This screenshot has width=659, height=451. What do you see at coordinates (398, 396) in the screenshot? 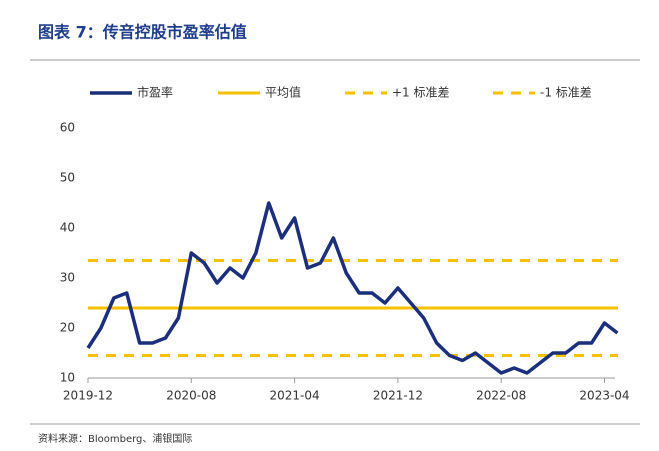
I see `x-tick-label: 2021-12` at bounding box center [398, 396].